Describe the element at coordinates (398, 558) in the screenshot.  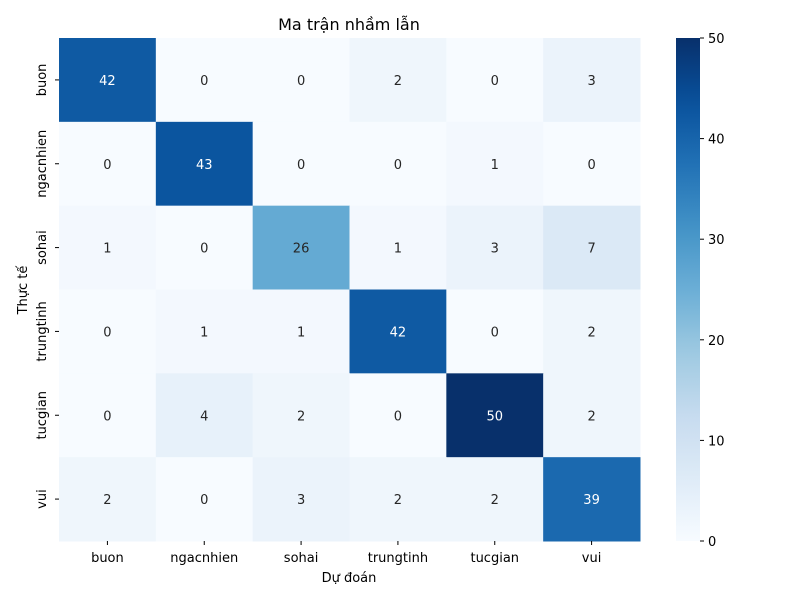
I see `x-tick-label: trungtinh` at that location.